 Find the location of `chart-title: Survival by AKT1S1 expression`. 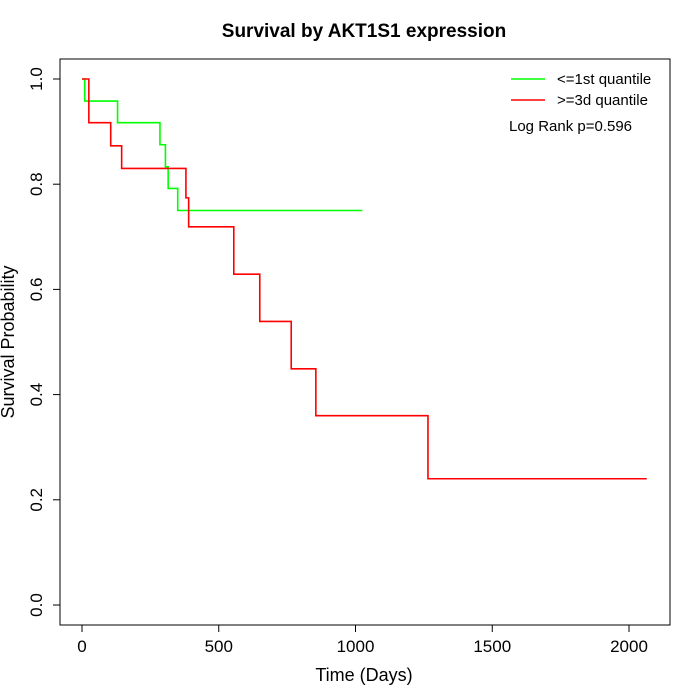

chart-title: Survival by AKT1S1 expression is located at coordinates (364, 31).